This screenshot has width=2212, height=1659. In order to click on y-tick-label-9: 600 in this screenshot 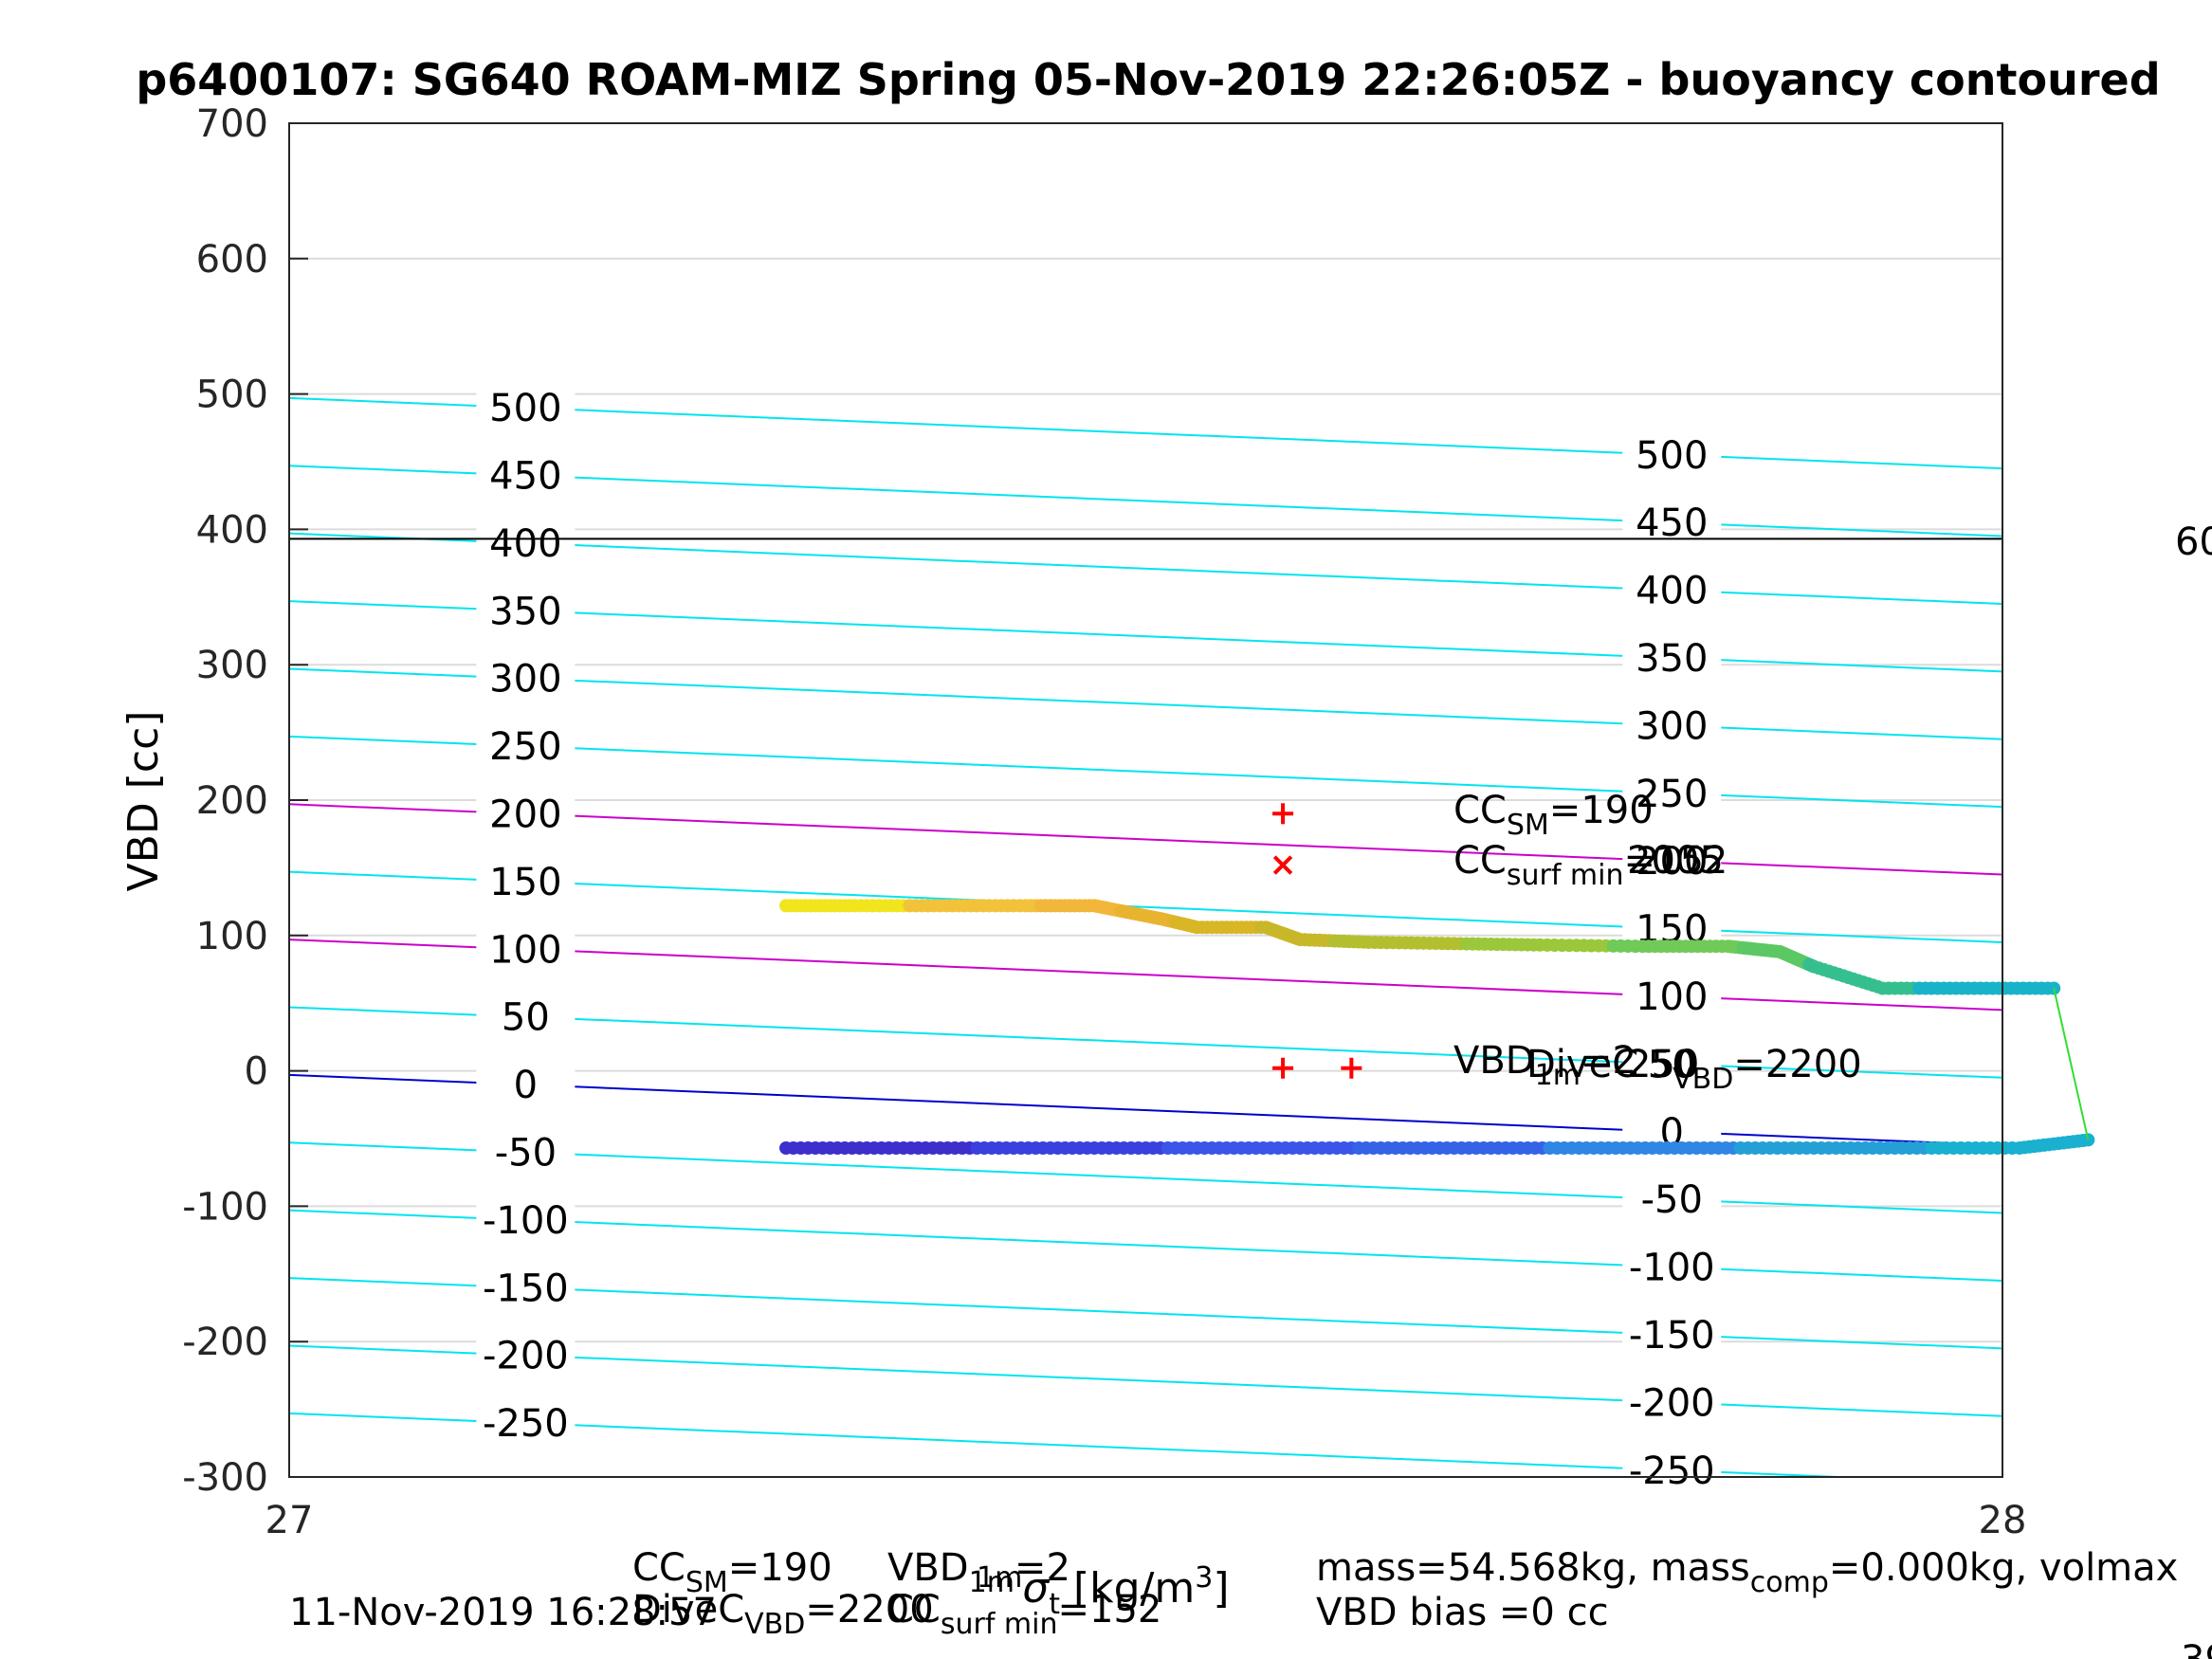, I will do `click(232, 260)`.